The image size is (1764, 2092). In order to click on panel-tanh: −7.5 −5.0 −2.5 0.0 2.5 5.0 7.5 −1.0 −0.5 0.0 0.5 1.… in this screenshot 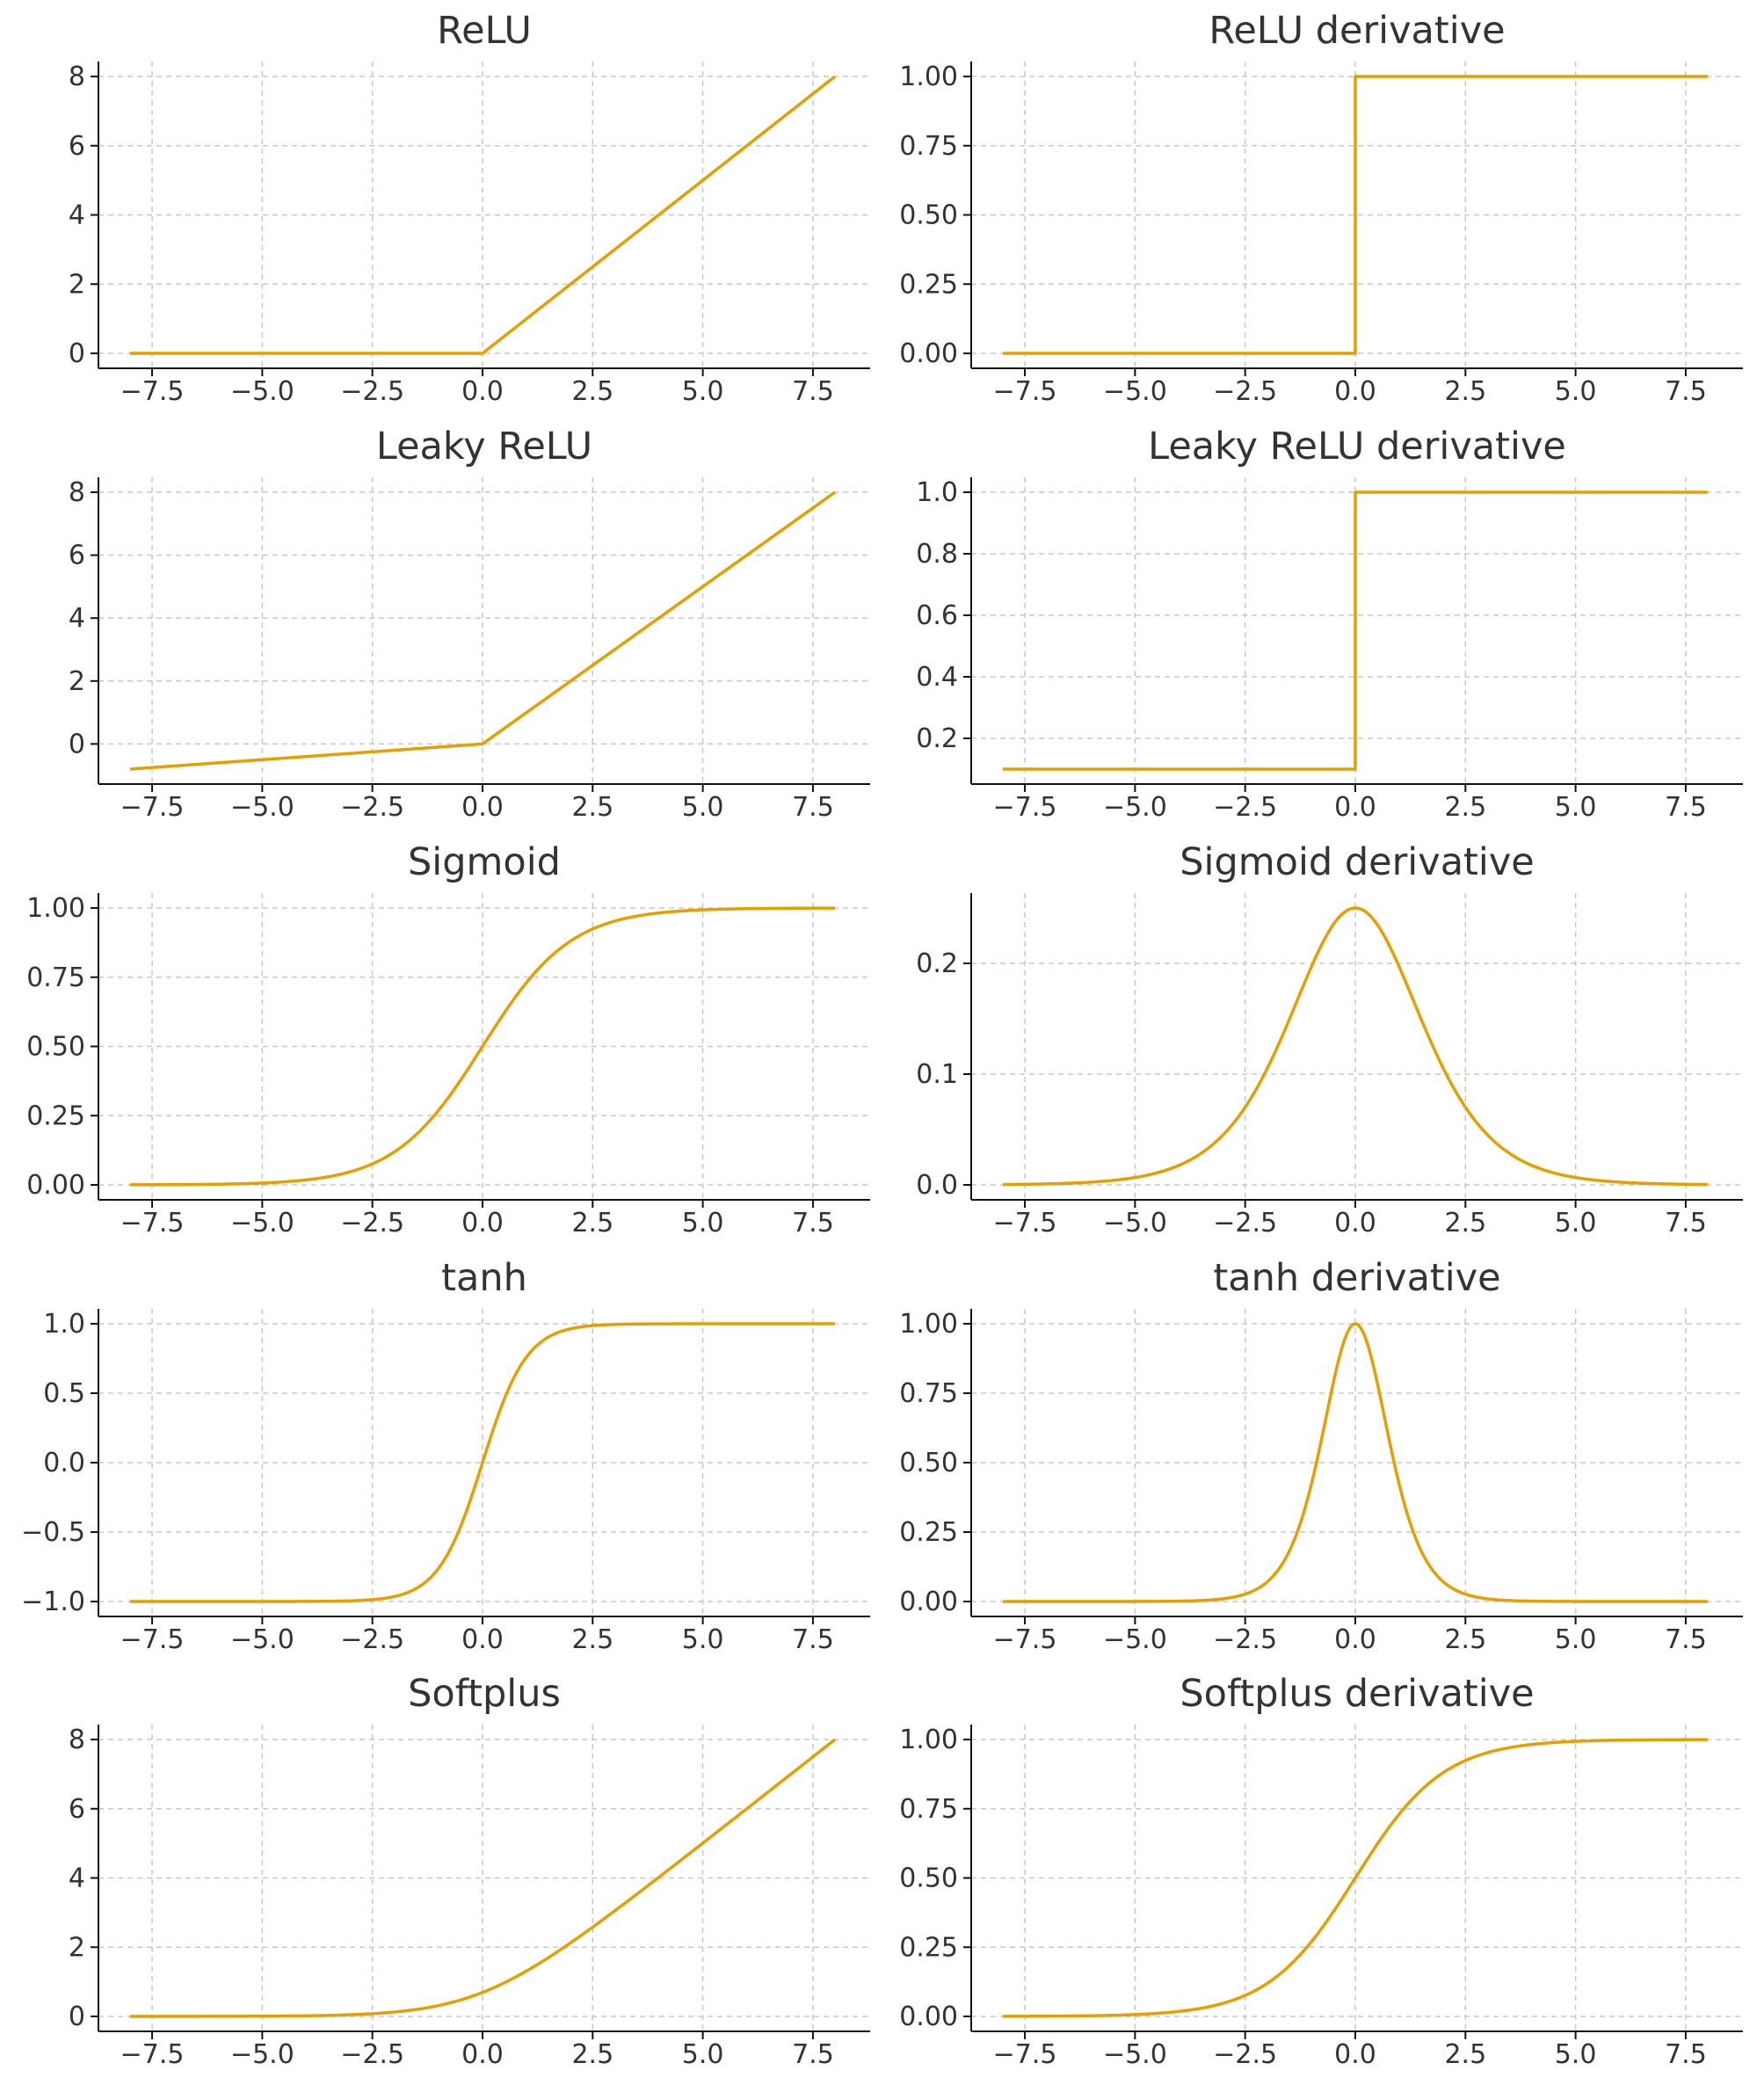, I will do `click(445, 1456)`.